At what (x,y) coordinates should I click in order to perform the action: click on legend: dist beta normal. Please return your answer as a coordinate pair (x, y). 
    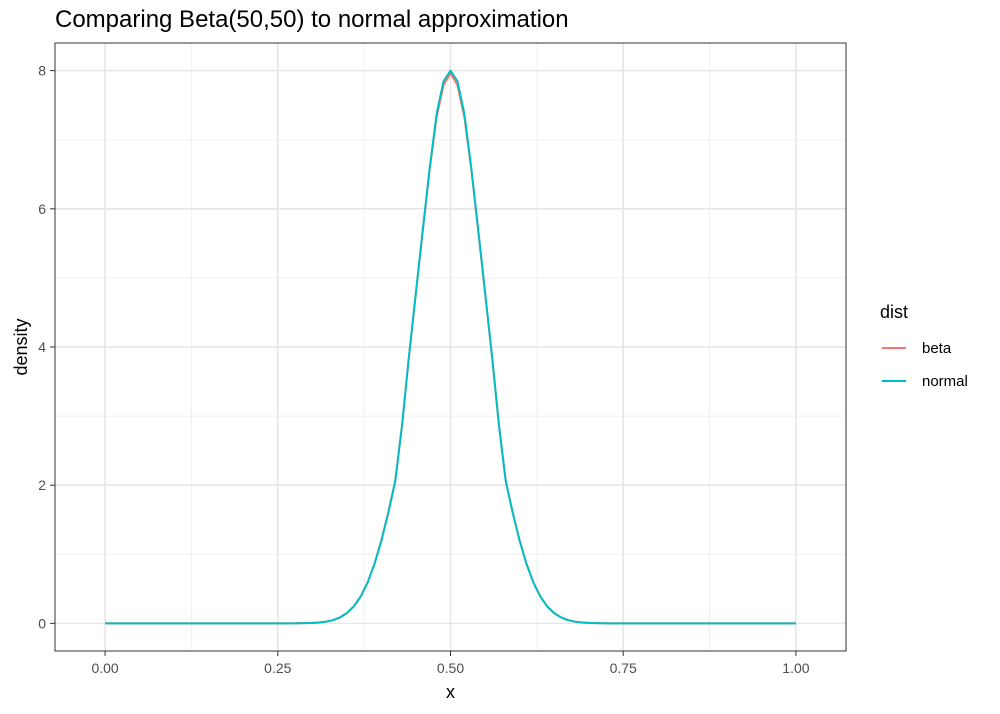
    Looking at the image, I should click on (924, 346).